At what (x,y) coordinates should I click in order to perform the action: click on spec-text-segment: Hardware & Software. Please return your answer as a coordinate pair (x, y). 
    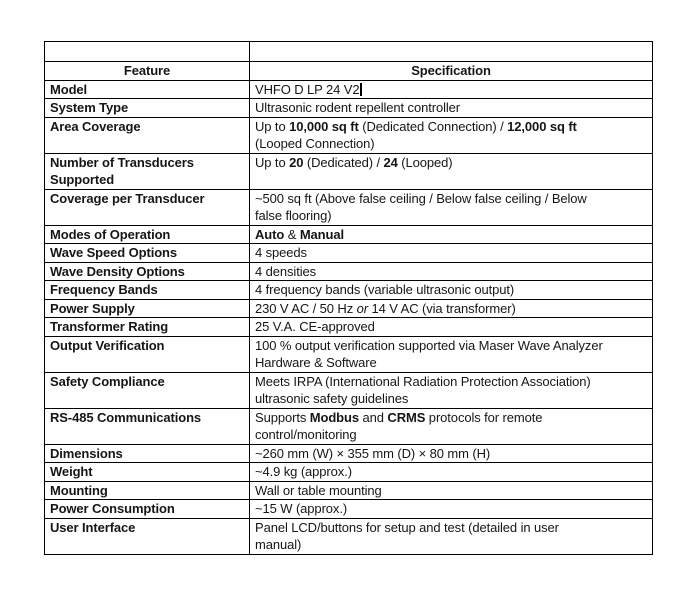
    Looking at the image, I should click on (316, 362).